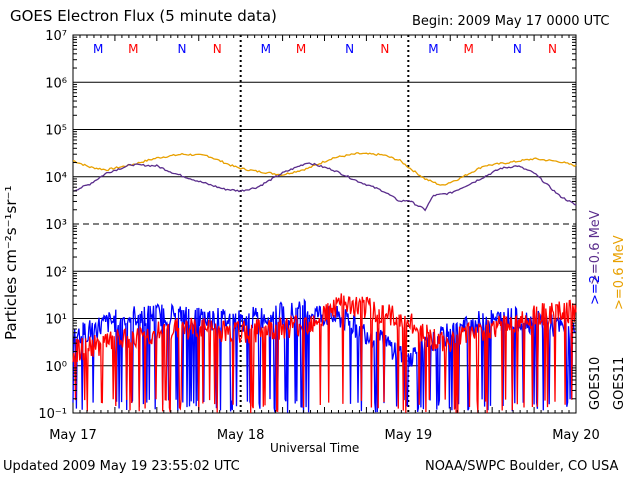 The image size is (640, 480). Describe the element at coordinates (511, 21) in the screenshot. I see `begin-timestamp: Begin: 2009 May 17 0000 UTC` at that location.